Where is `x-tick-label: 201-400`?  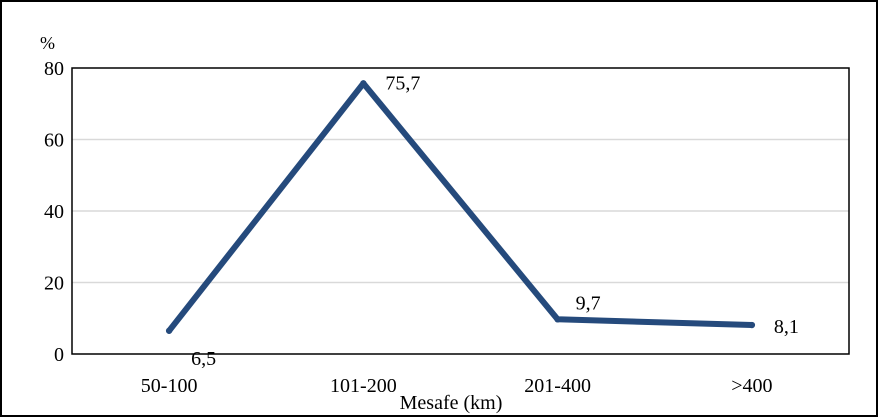 x-tick-label: 201-400 is located at coordinates (557, 386).